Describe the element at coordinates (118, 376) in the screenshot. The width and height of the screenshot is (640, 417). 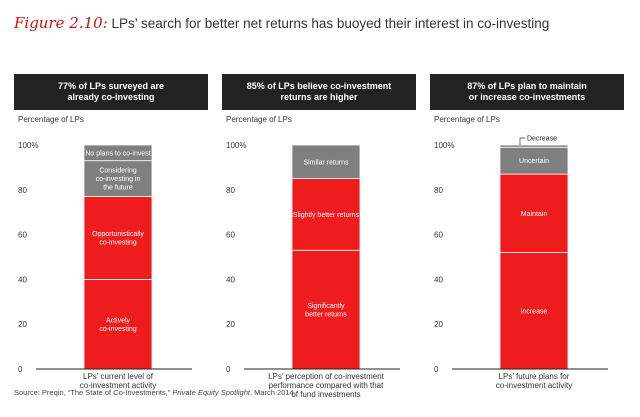
I see `x-axis-label: LPs’ current level of` at that location.